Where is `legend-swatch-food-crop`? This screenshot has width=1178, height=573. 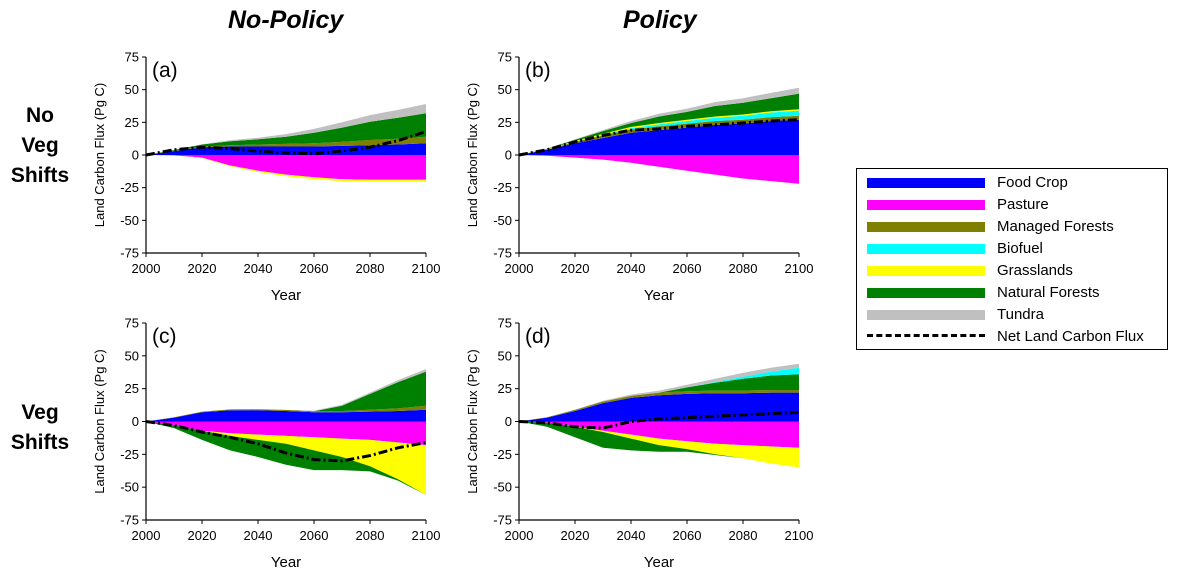
legend-swatch-food-crop is located at coordinates (926, 183).